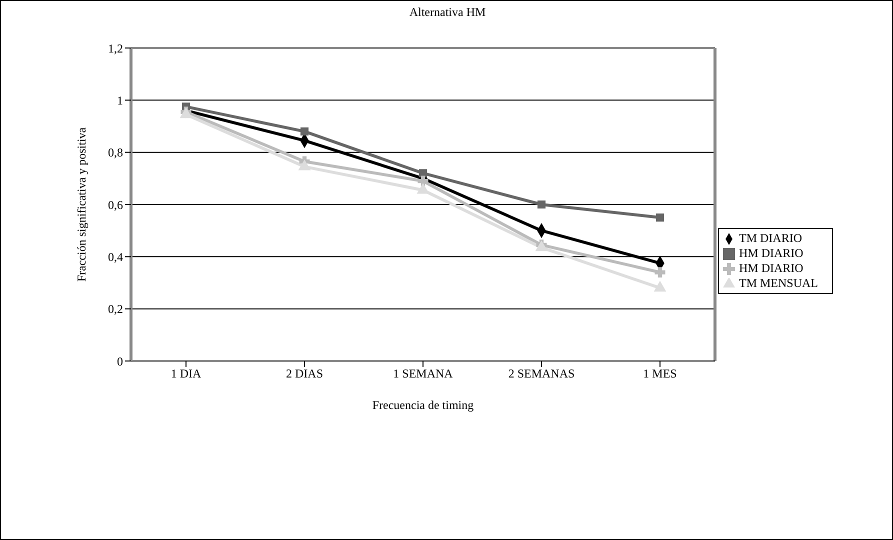 This screenshot has width=893, height=540. Describe the element at coordinates (115, 205) in the screenshot. I see `y-tick-label: 0,6` at that location.